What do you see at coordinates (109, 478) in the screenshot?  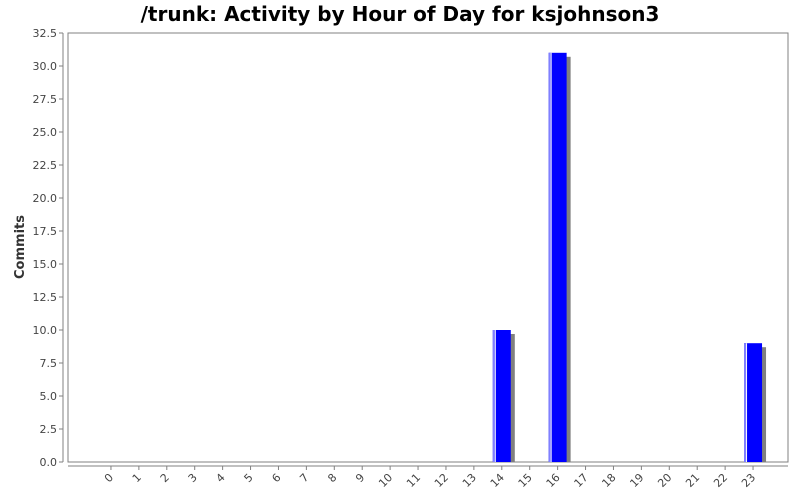 I see `x-tick-label: 0` at bounding box center [109, 478].